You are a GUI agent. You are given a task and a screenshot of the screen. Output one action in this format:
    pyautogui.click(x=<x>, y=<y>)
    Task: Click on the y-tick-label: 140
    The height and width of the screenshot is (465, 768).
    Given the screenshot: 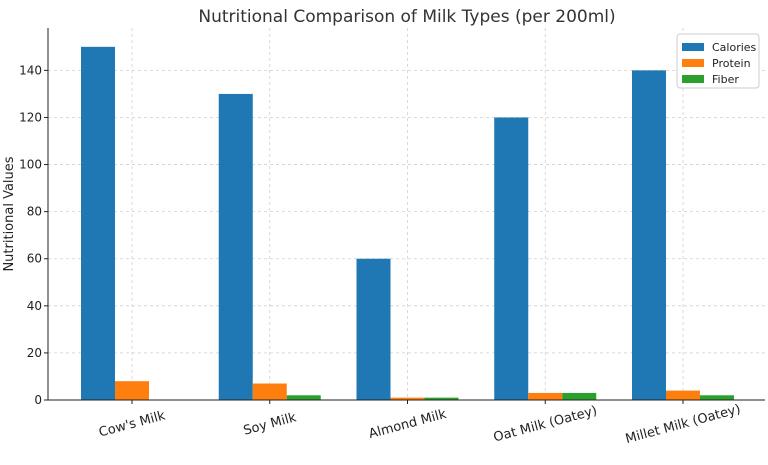 What is the action you would take?
    pyautogui.click(x=30, y=70)
    